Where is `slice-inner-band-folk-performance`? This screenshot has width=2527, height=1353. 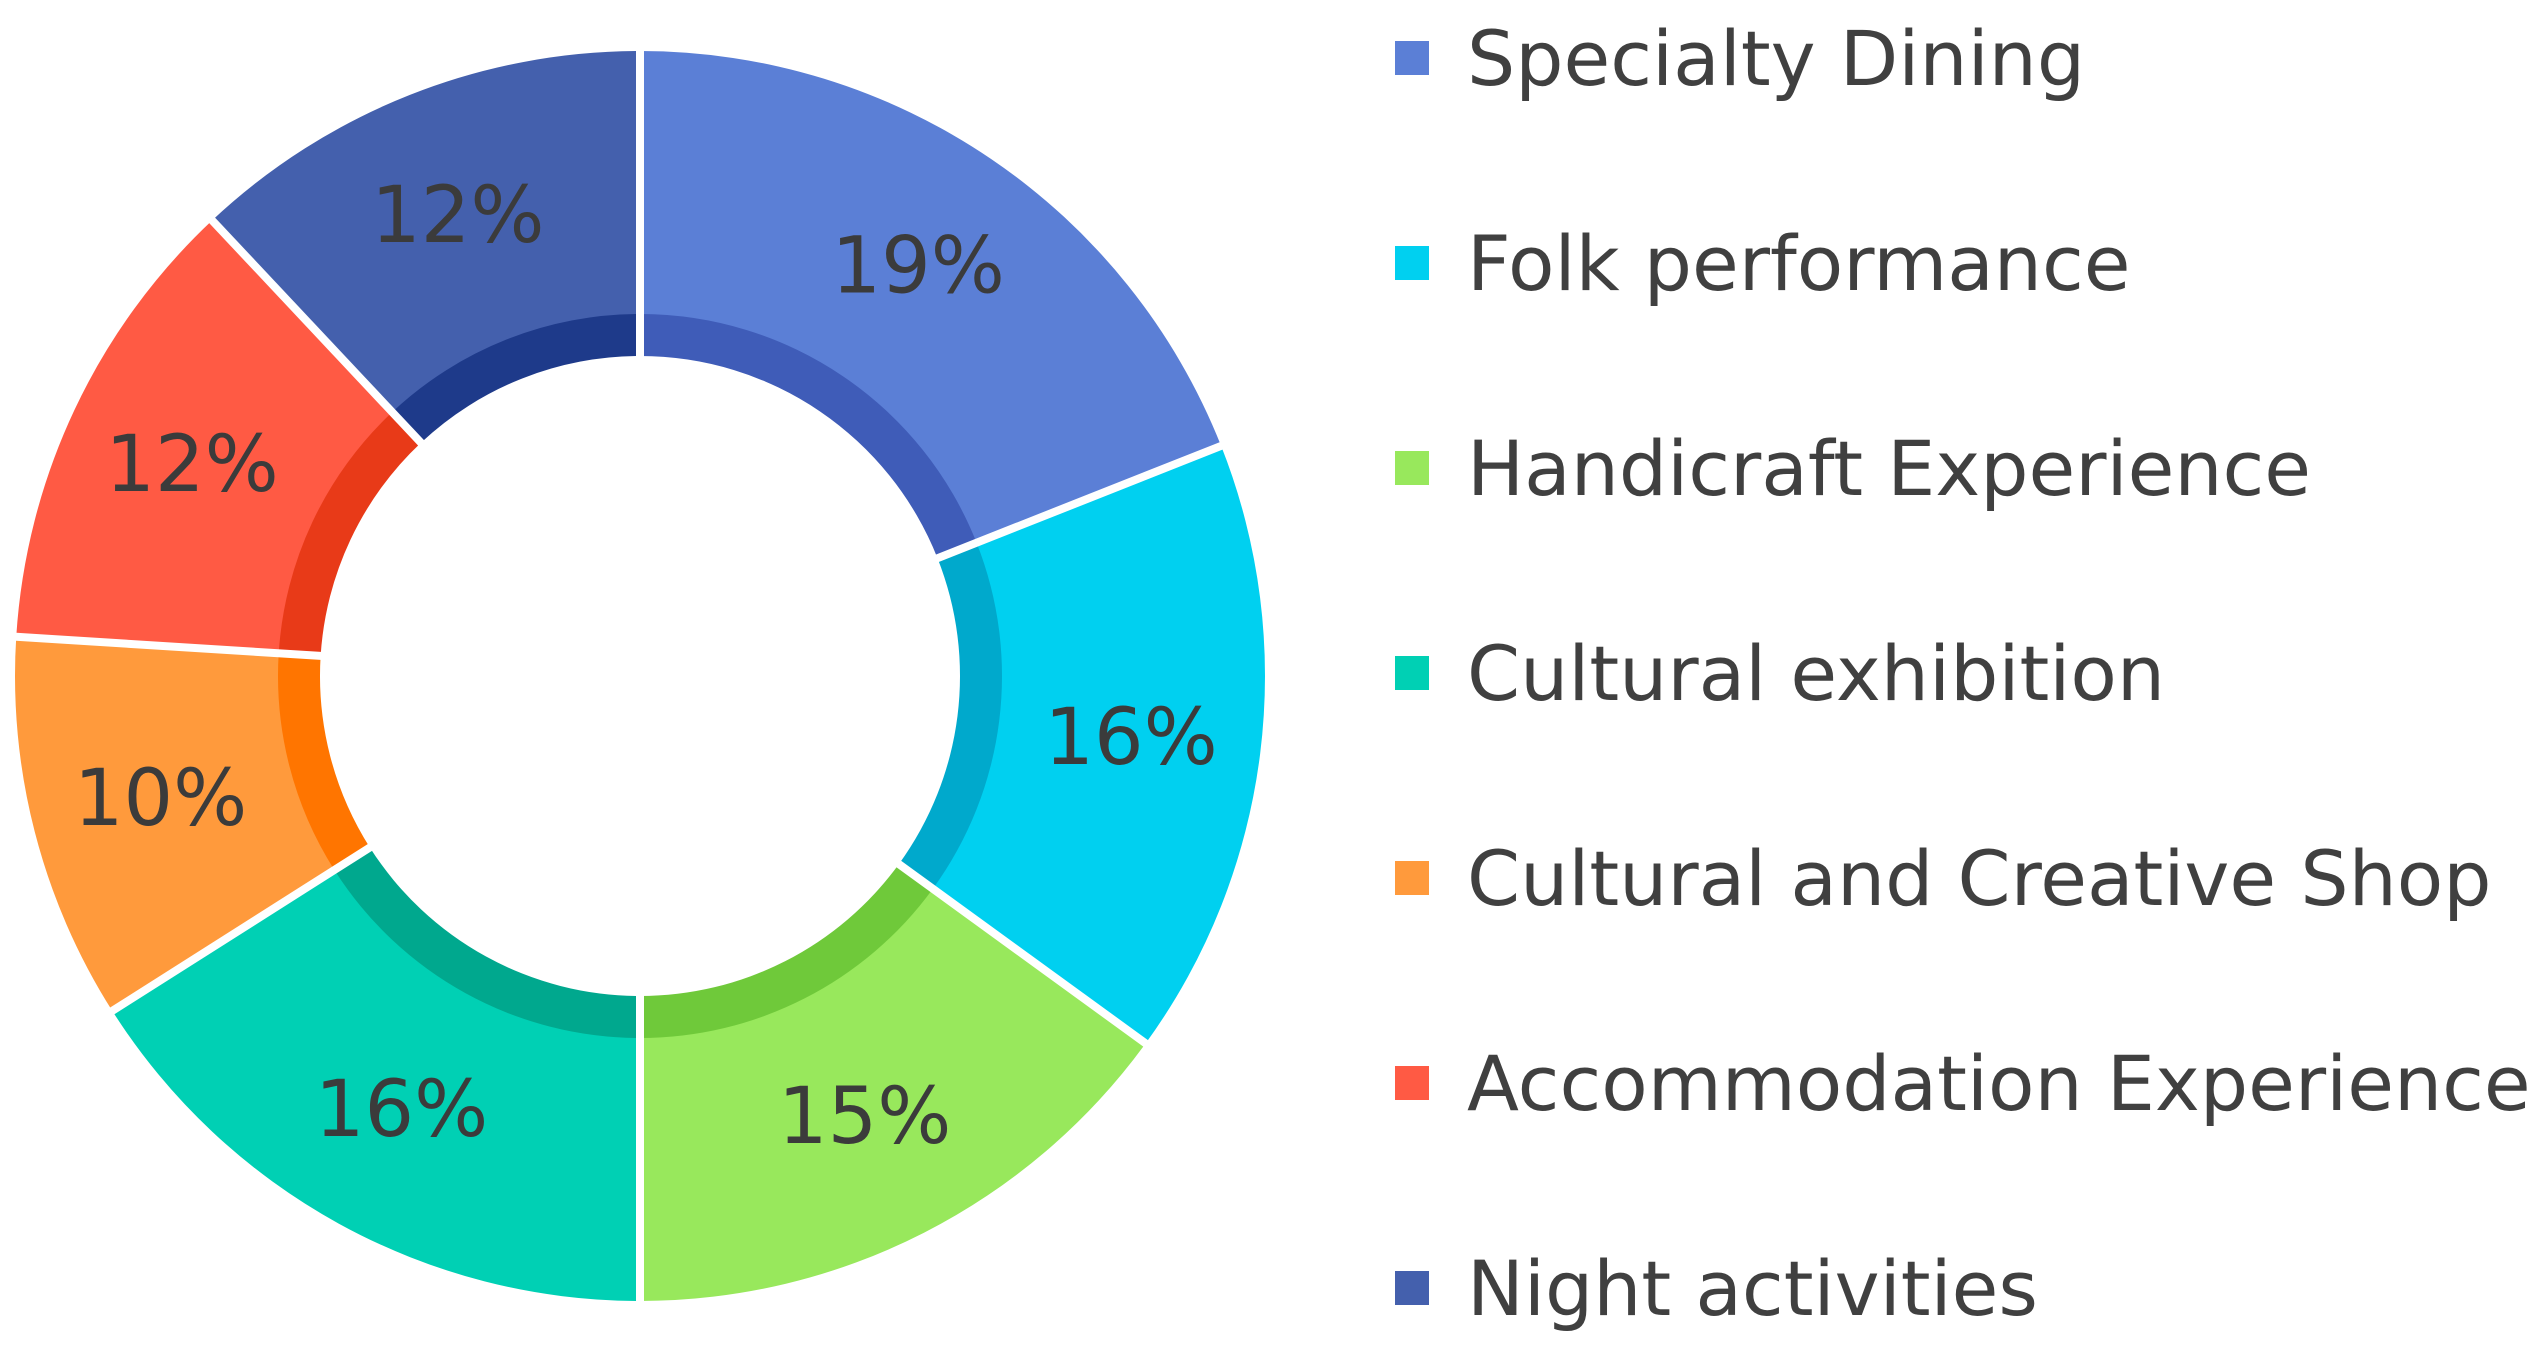
slice-inner-band-folk-performance is located at coordinates (950, 715).